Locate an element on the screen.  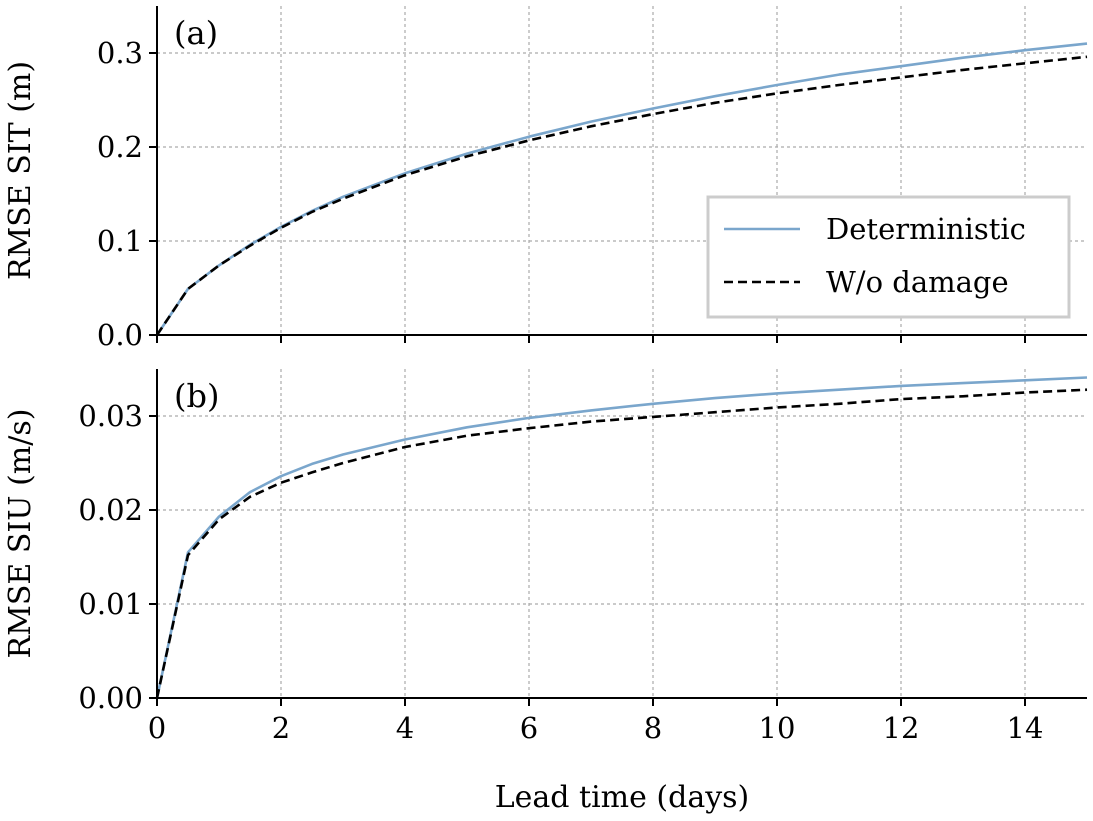
panel-label: (a) is located at coordinates (196, 33).